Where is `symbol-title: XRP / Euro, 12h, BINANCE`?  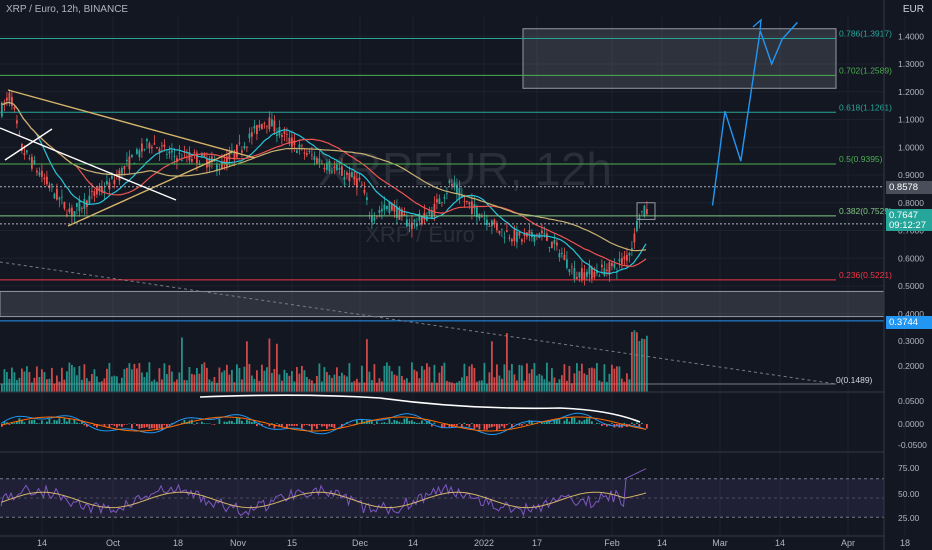 symbol-title: XRP / Euro, 12h, BINANCE is located at coordinates (67, 9).